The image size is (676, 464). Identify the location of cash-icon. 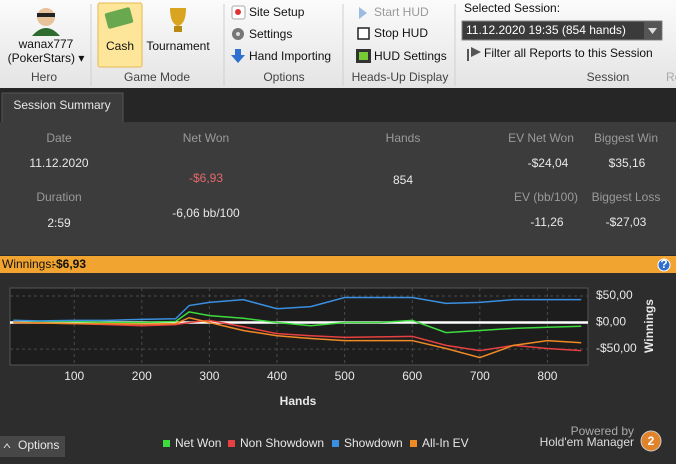
(119, 18).